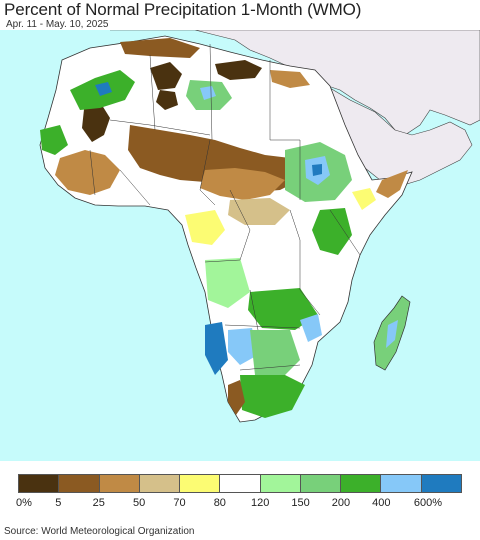  What do you see at coordinates (179, 503) in the screenshot?
I see `legend-tick-label: 70` at bounding box center [179, 503].